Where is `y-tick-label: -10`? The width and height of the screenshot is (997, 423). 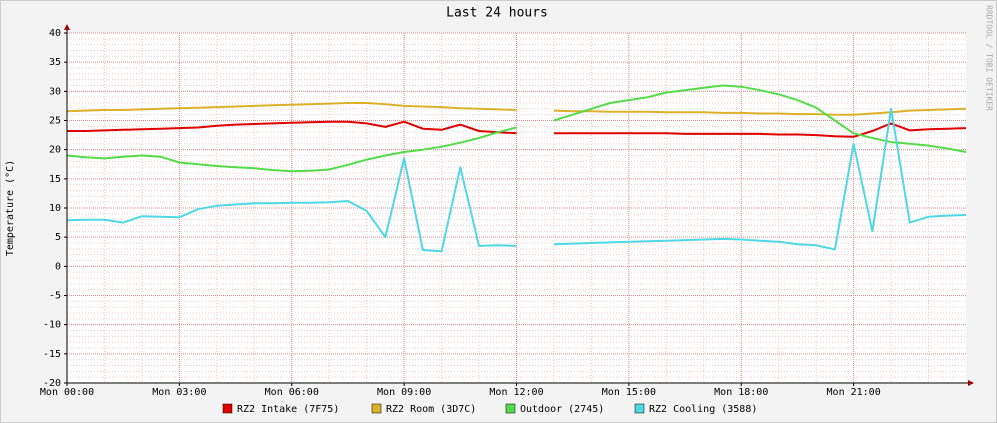 y-tick-label: -10 is located at coordinates (52, 325).